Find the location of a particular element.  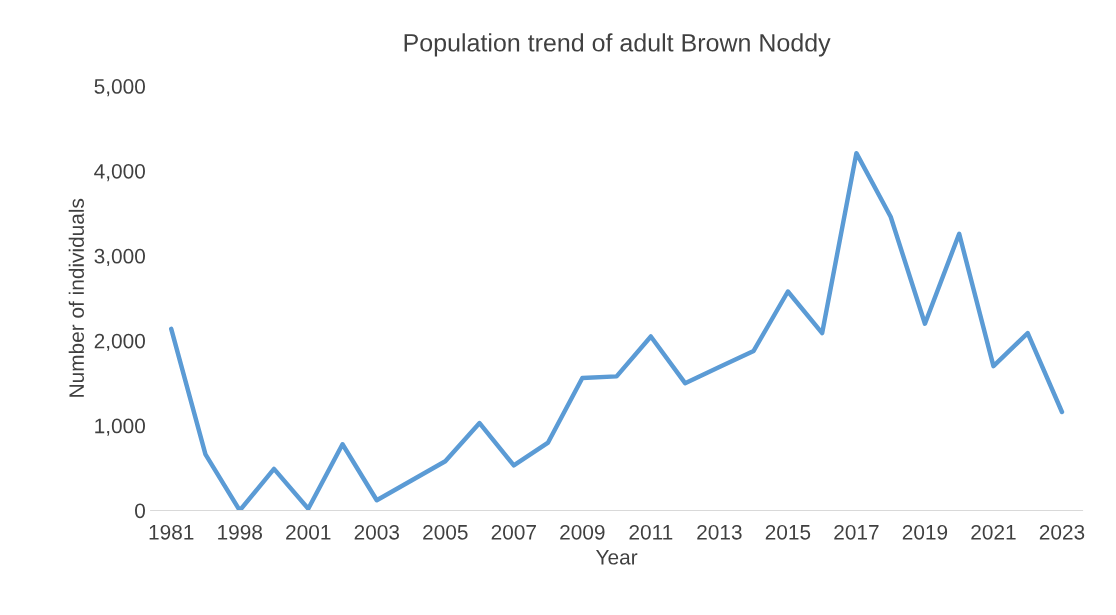

x-tick-label: 2005 is located at coordinates (445, 532).